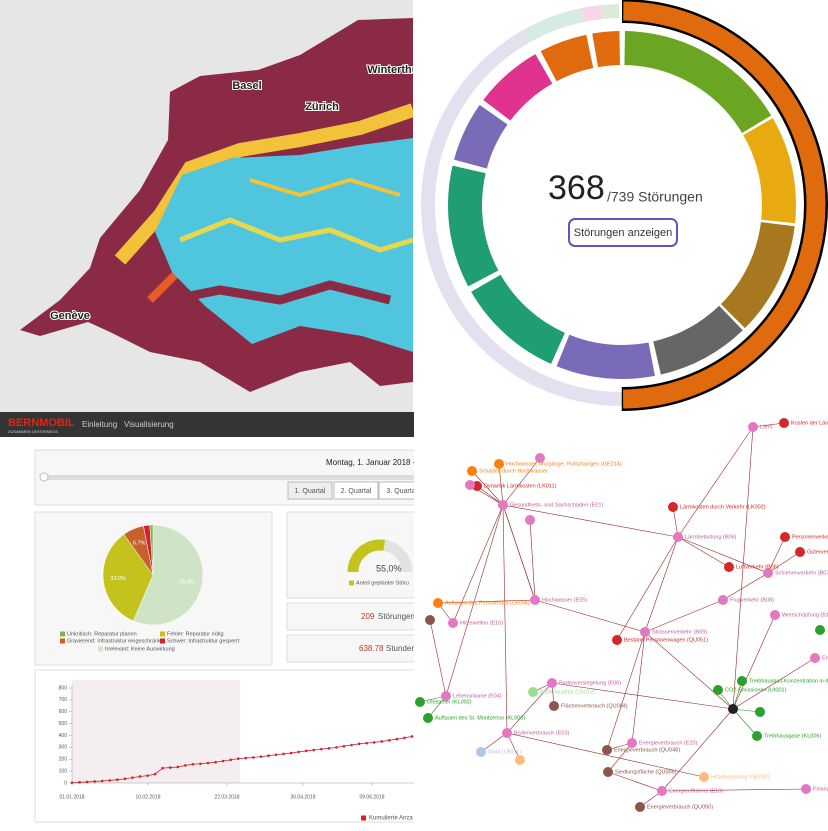  I want to click on node-label: Bodenversiegelung (E06), so click(590, 683).